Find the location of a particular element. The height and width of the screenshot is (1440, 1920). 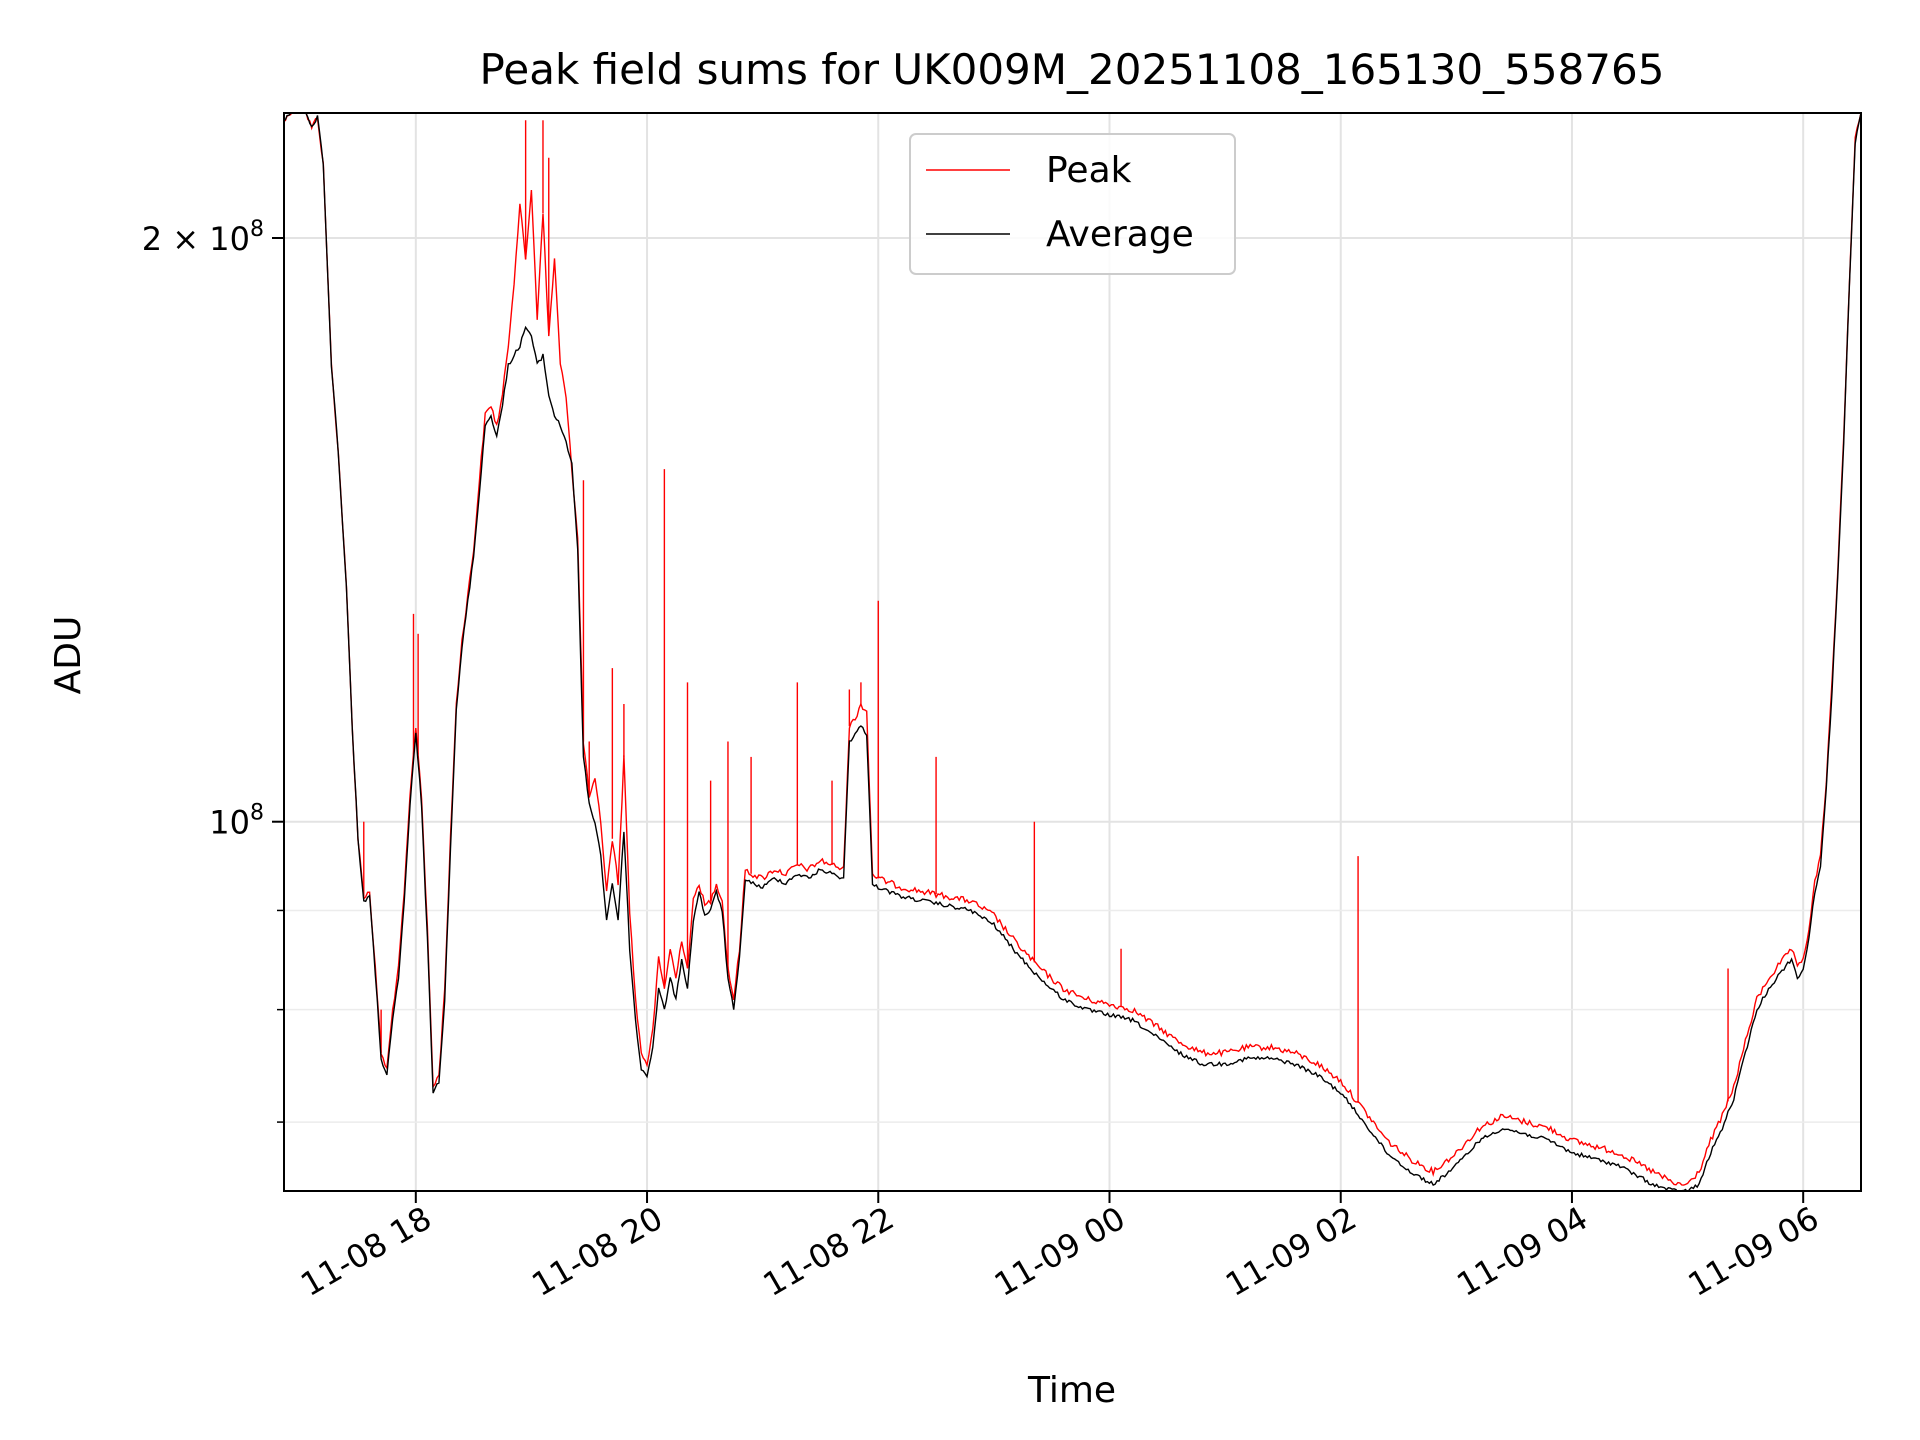

legend-average-label: Average is located at coordinates (1120, 234).